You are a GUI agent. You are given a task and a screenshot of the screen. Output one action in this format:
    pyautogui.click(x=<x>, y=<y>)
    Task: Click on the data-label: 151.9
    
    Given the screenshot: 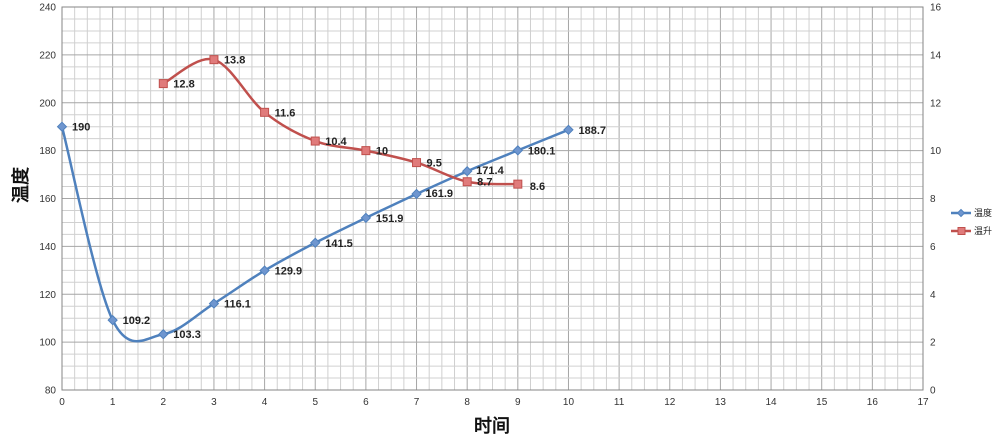 What is the action you would take?
    pyautogui.click(x=390, y=219)
    